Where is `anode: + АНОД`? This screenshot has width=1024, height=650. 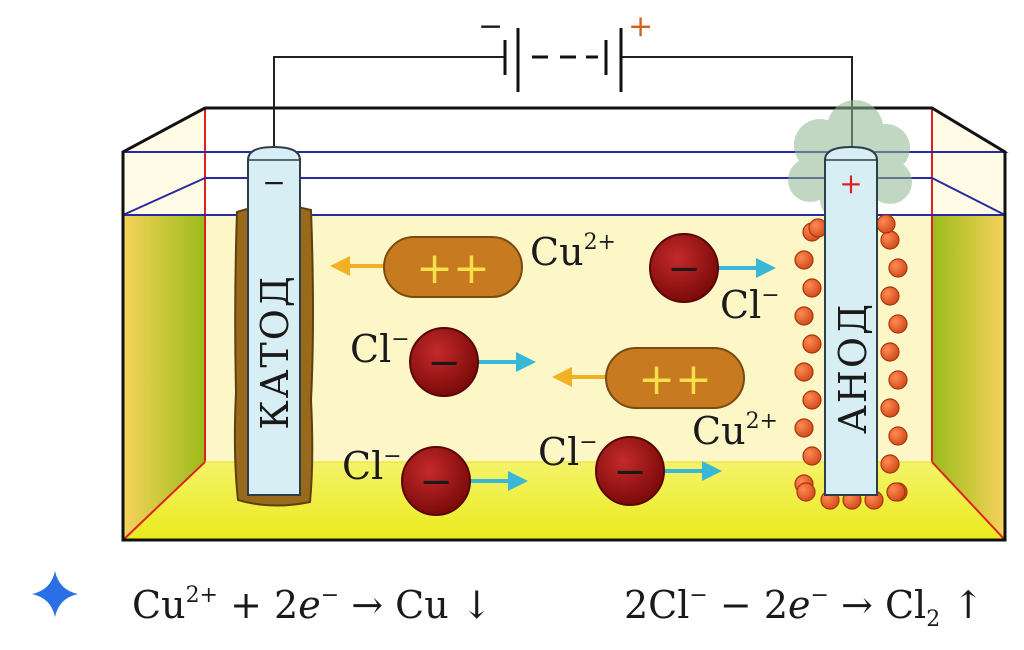 anode: + АНОД is located at coordinates (850, 305).